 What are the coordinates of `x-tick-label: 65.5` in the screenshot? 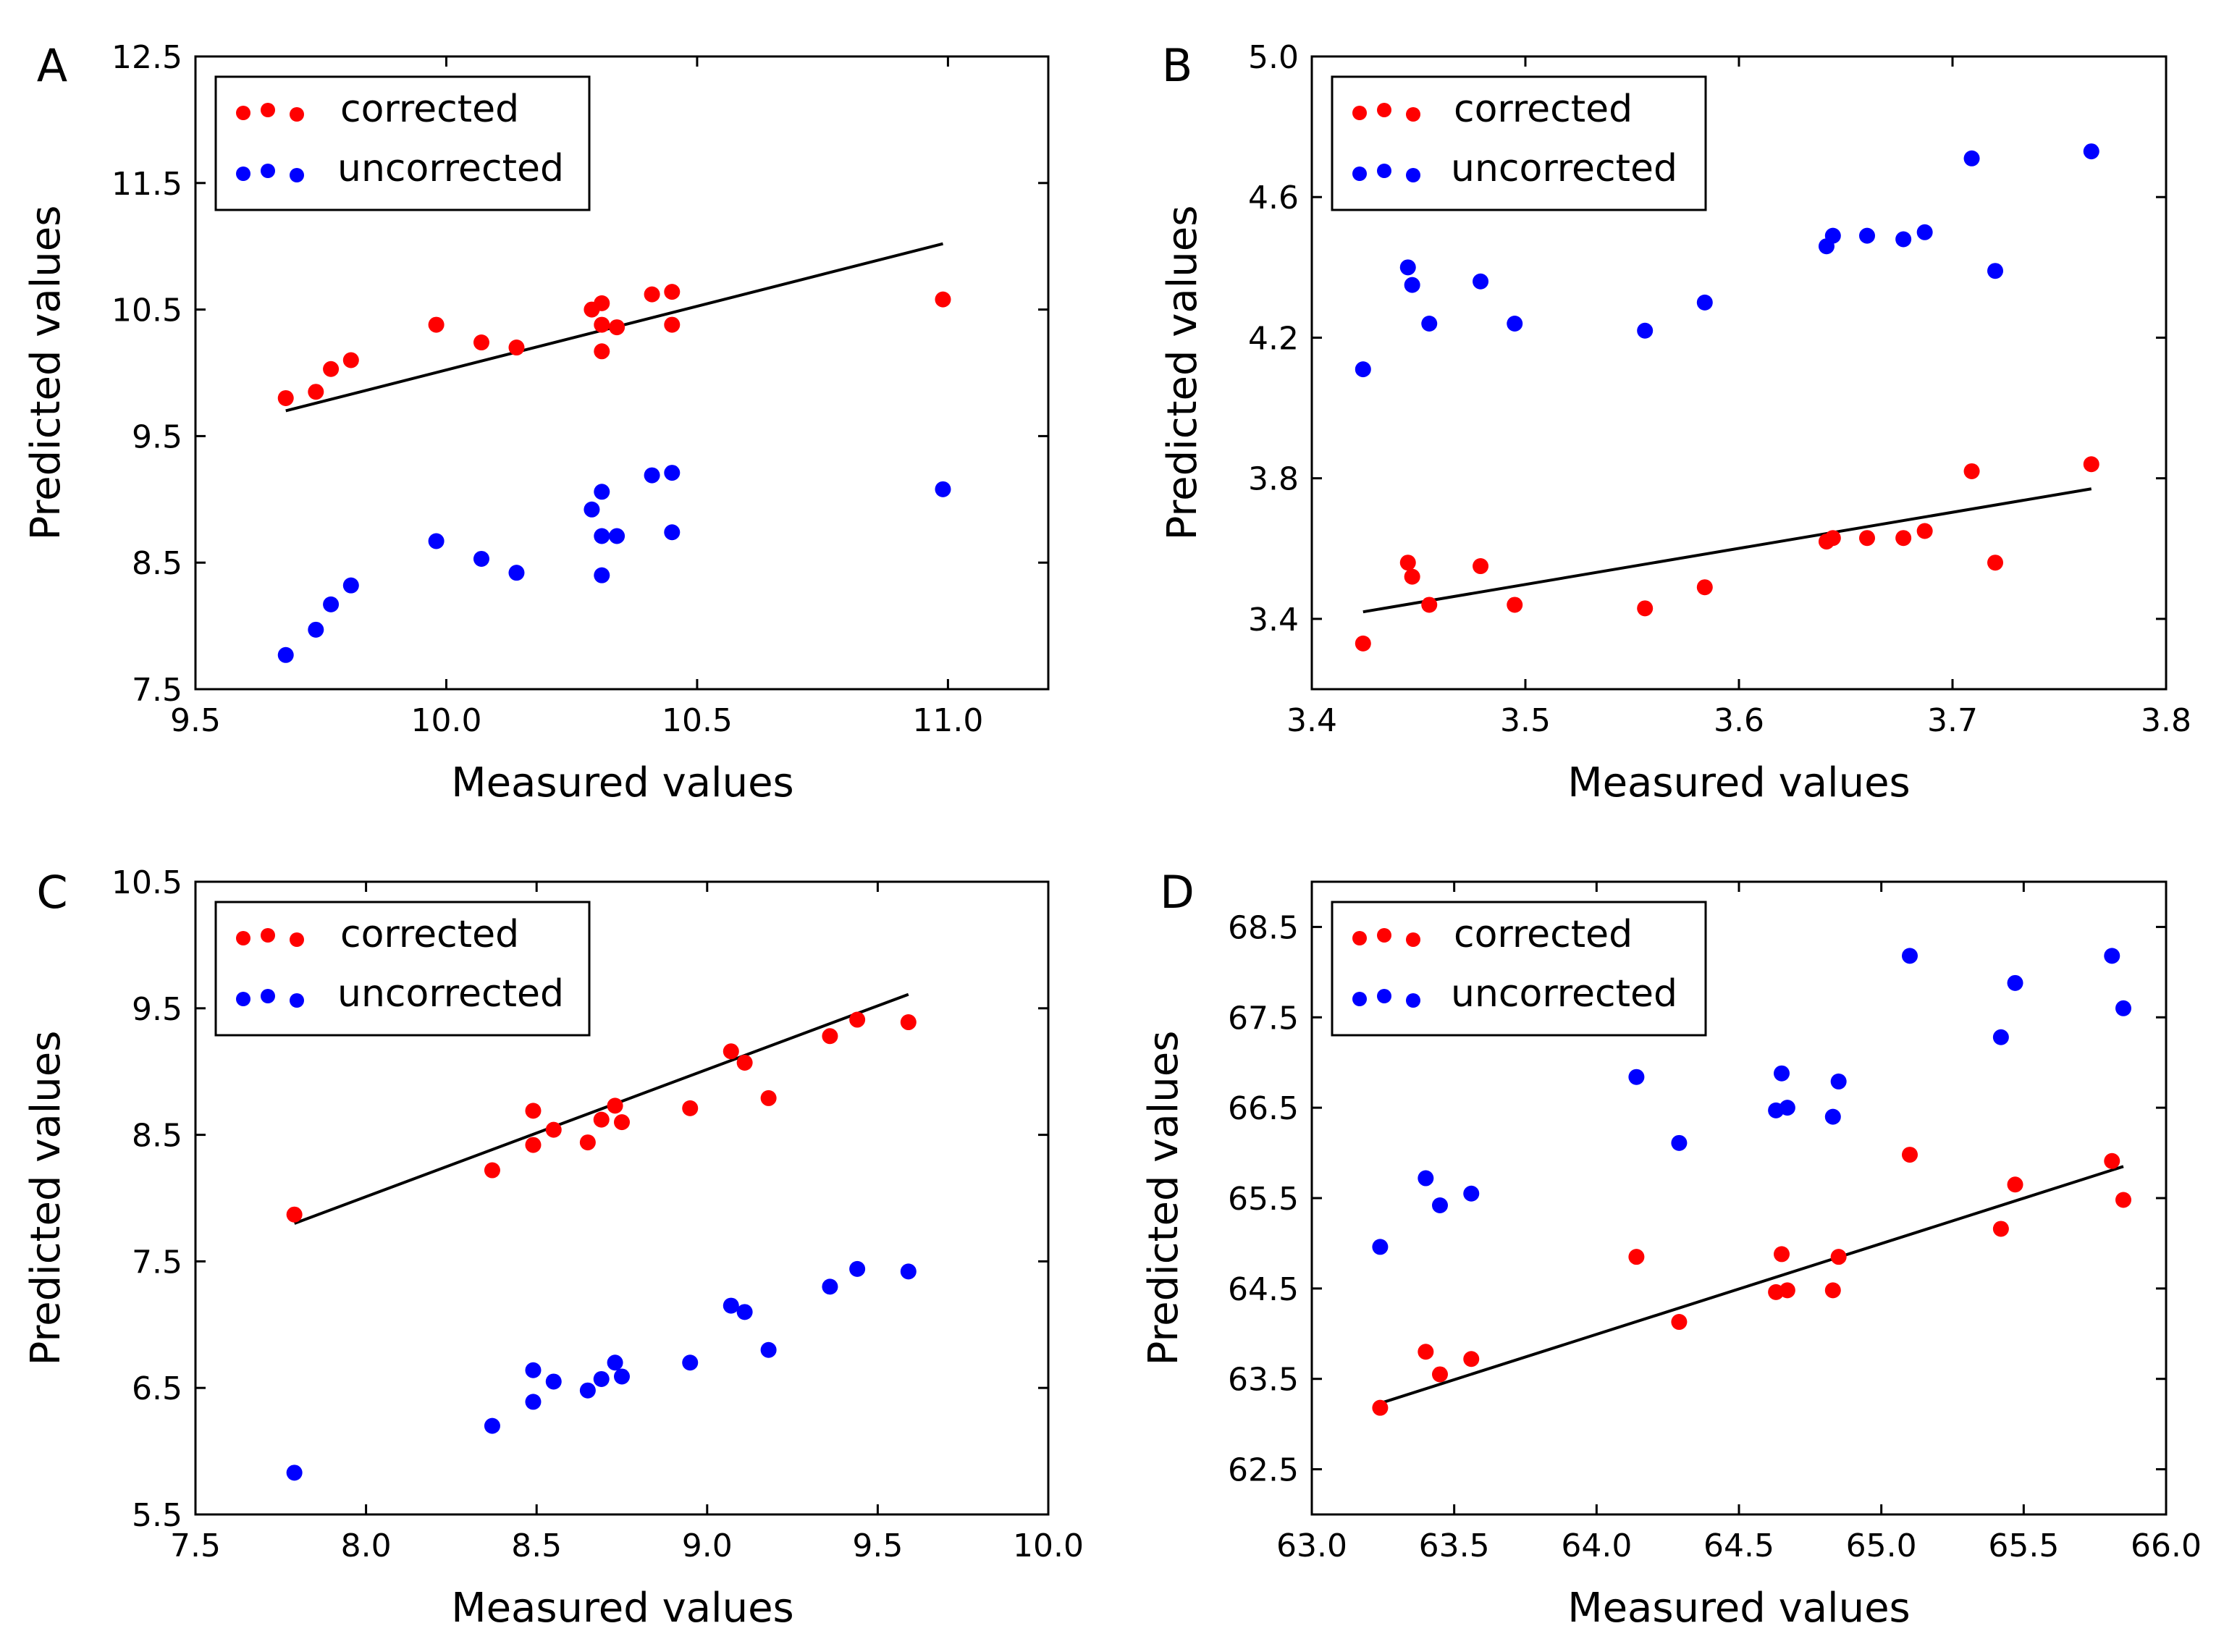 It's located at (2023, 1546).